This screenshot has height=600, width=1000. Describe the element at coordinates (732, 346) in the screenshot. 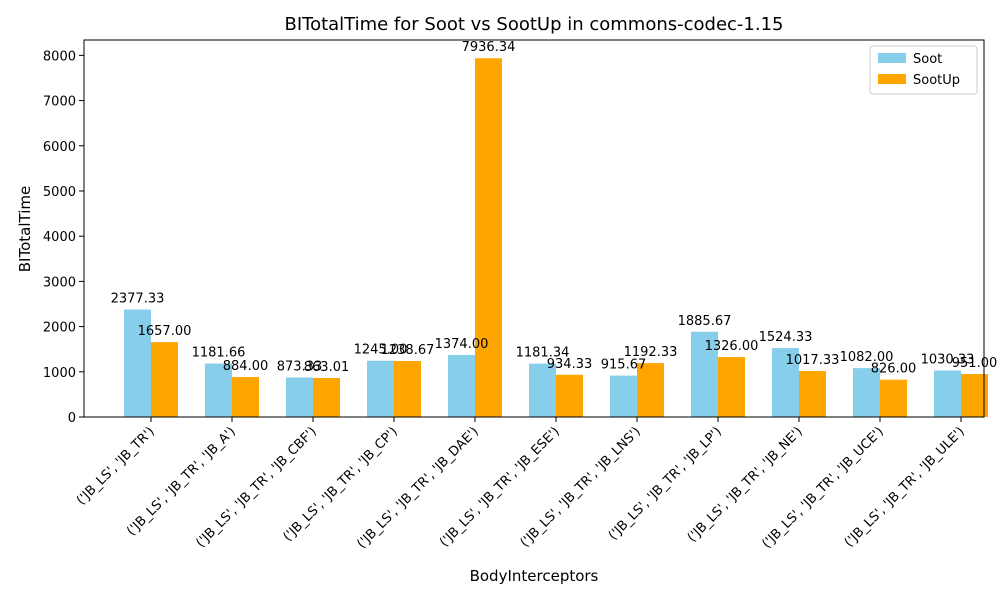

I see `data-label-sootup-7: 1326.00` at that location.